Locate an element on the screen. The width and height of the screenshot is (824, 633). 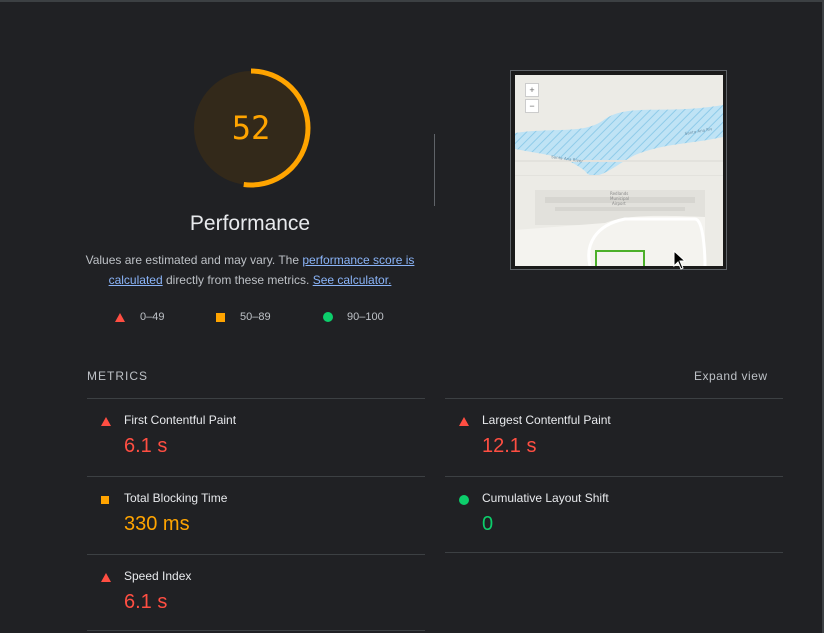
gauge-ring is located at coordinates (251, 128).